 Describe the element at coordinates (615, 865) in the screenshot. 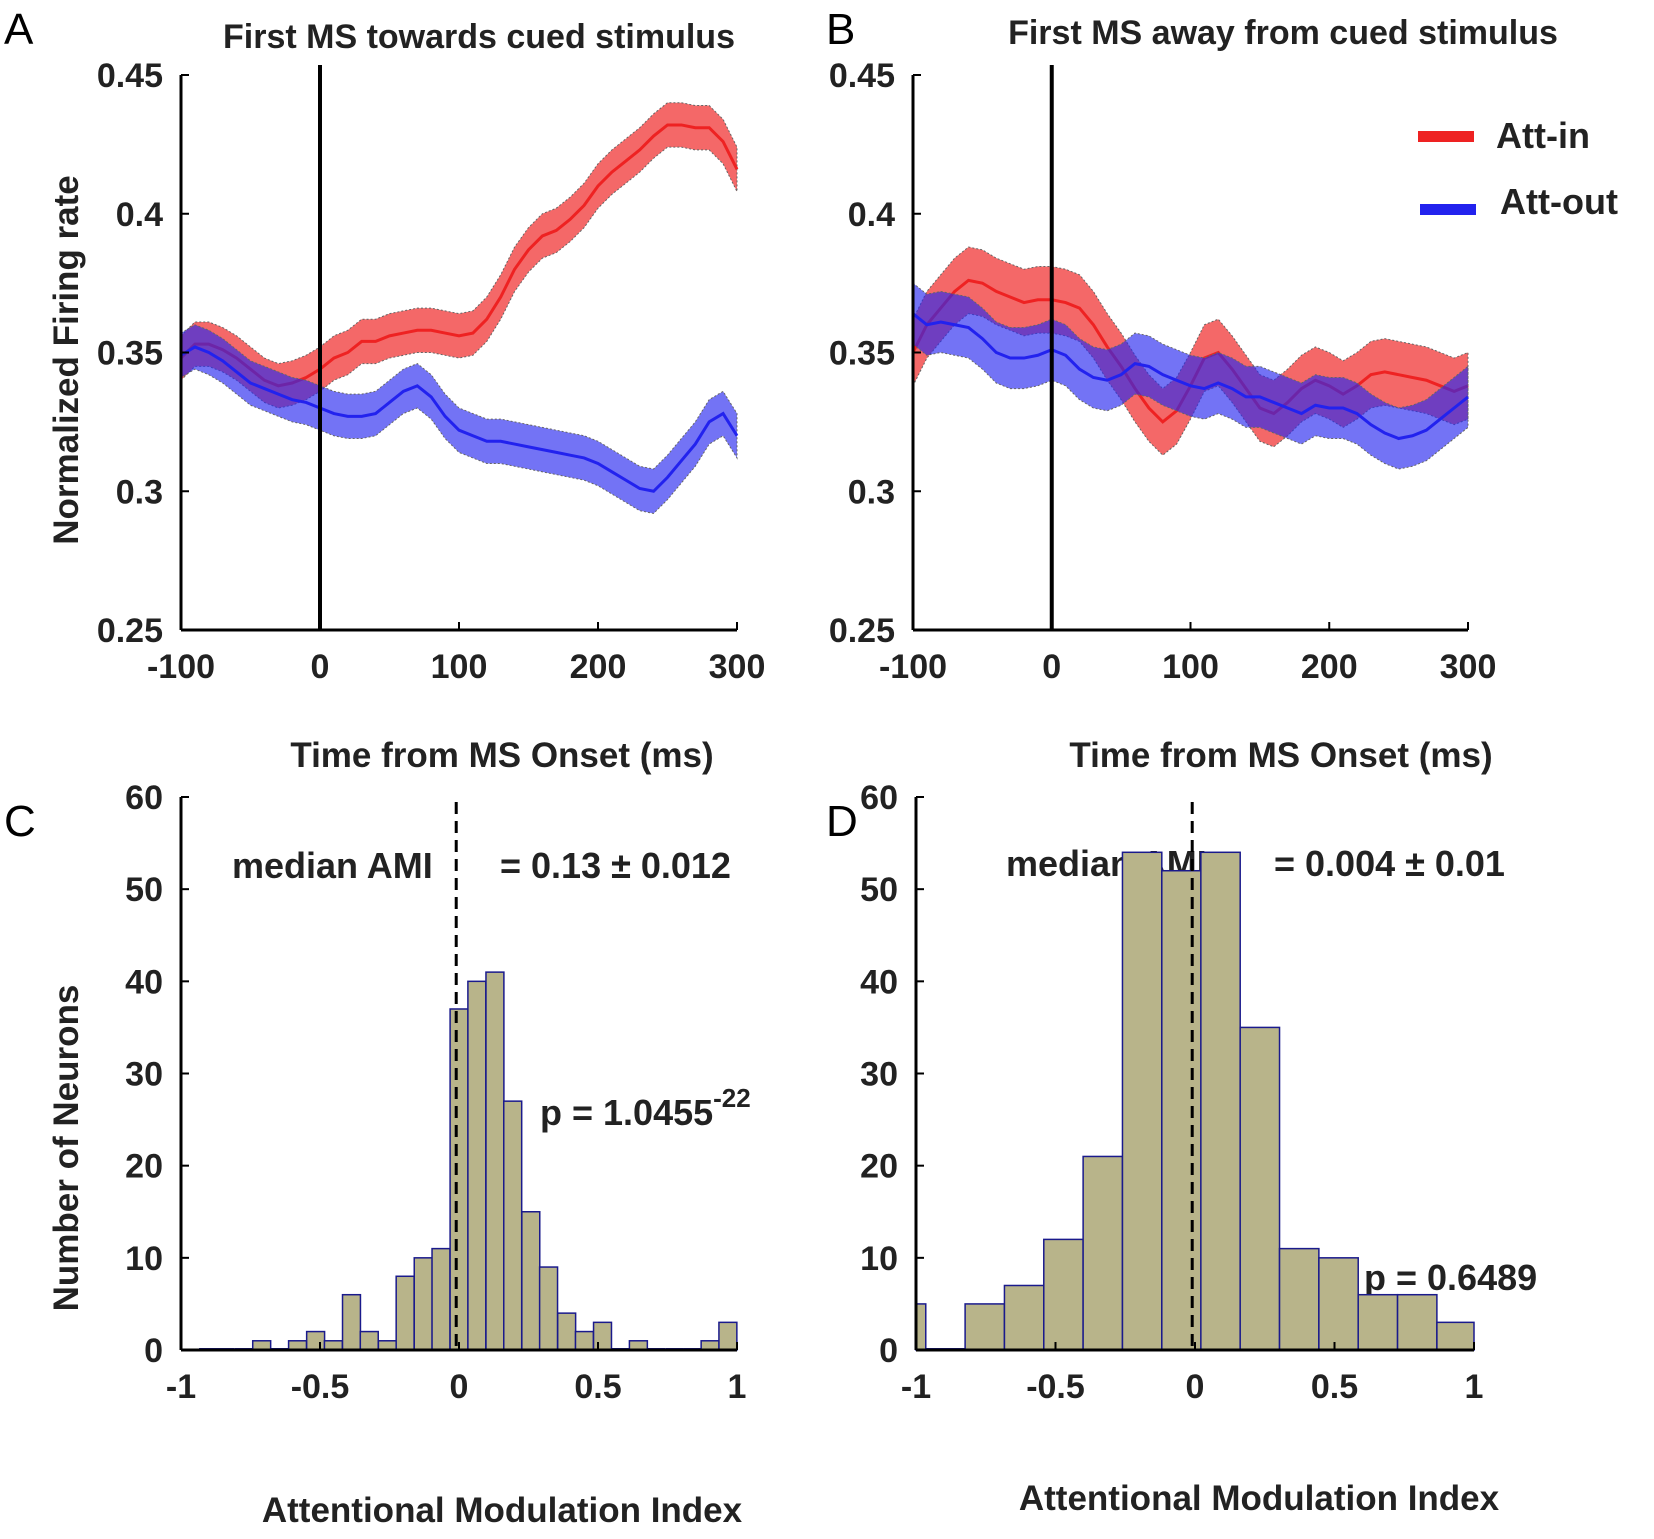

I see `panel-c-median-value: = 0.13 ± 0.012` at that location.